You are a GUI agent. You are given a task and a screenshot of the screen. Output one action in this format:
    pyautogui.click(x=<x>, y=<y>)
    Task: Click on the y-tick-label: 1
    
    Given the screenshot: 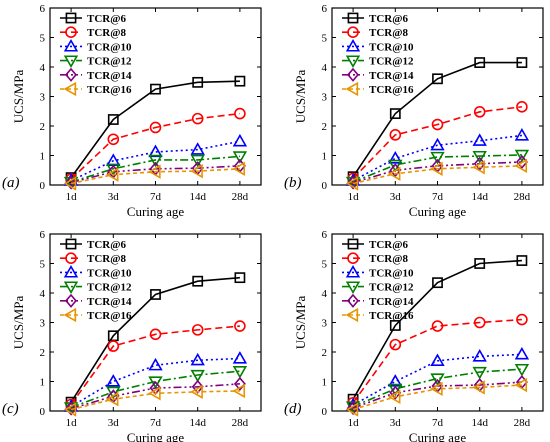 What is the action you would take?
    pyautogui.click(x=325, y=157)
    